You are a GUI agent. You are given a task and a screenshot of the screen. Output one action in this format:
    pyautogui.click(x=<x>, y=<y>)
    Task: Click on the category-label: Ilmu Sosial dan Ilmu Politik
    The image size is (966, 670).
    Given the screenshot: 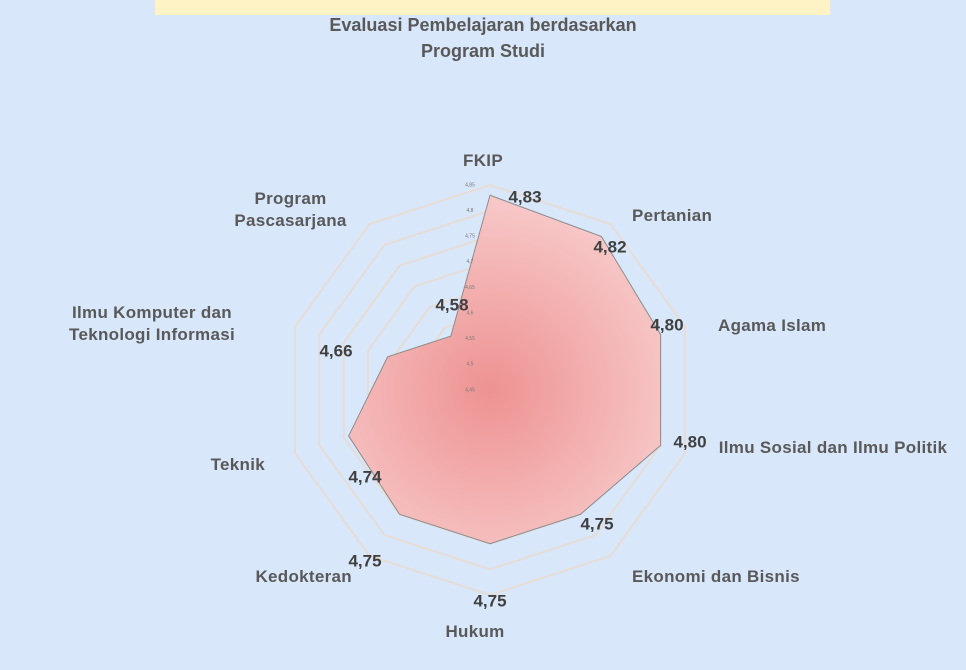 What is the action you would take?
    pyautogui.click(x=833, y=447)
    